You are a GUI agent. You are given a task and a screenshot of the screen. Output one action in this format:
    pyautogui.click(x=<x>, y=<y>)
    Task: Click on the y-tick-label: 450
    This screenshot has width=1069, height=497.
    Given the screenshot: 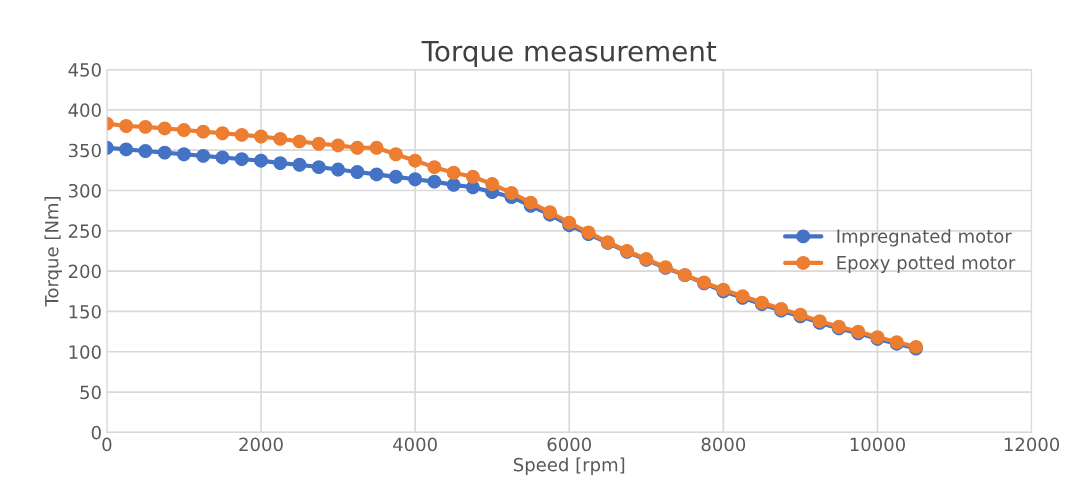 What is the action you would take?
    pyautogui.click(x=84, y=70)
    